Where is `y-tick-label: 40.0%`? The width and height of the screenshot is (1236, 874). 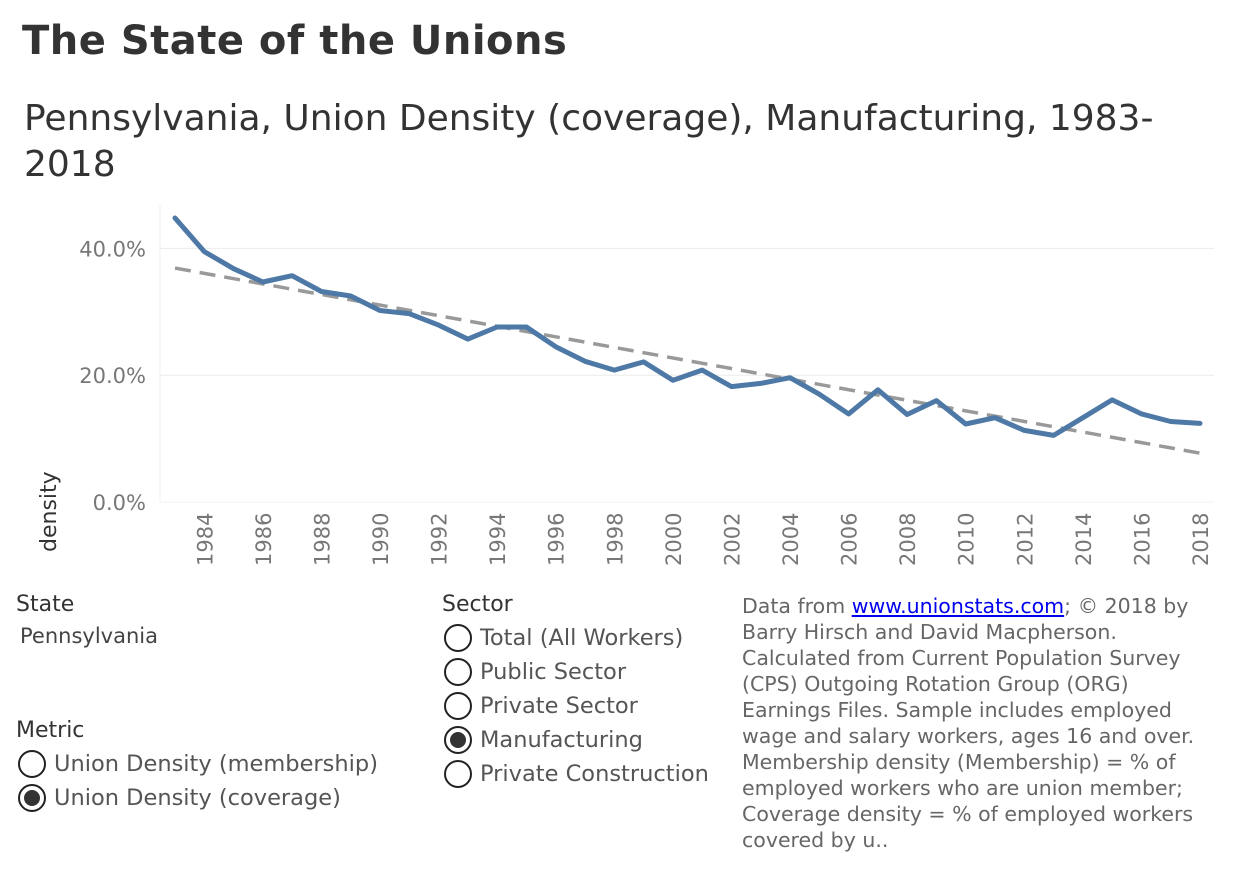
y-tick-label: 40.0% is located at coordinates (112, 249).